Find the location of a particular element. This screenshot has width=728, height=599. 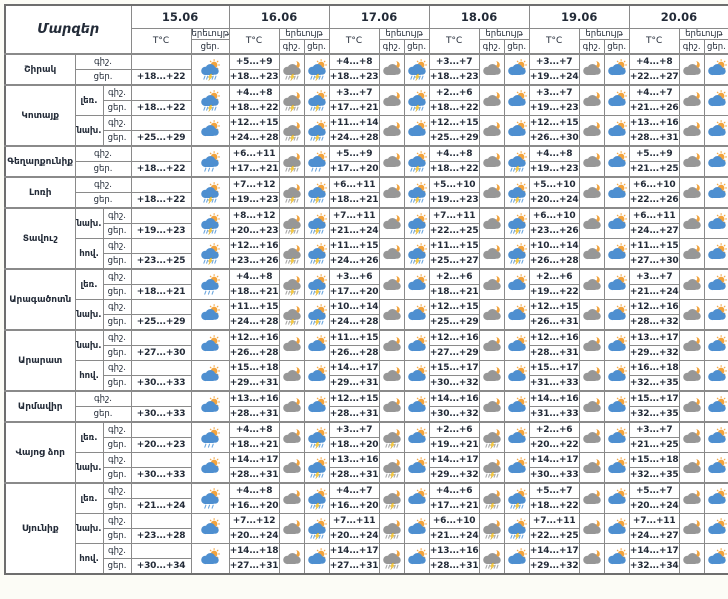

night-temp-value: +14...+17 is located at coordinates (654, 551).